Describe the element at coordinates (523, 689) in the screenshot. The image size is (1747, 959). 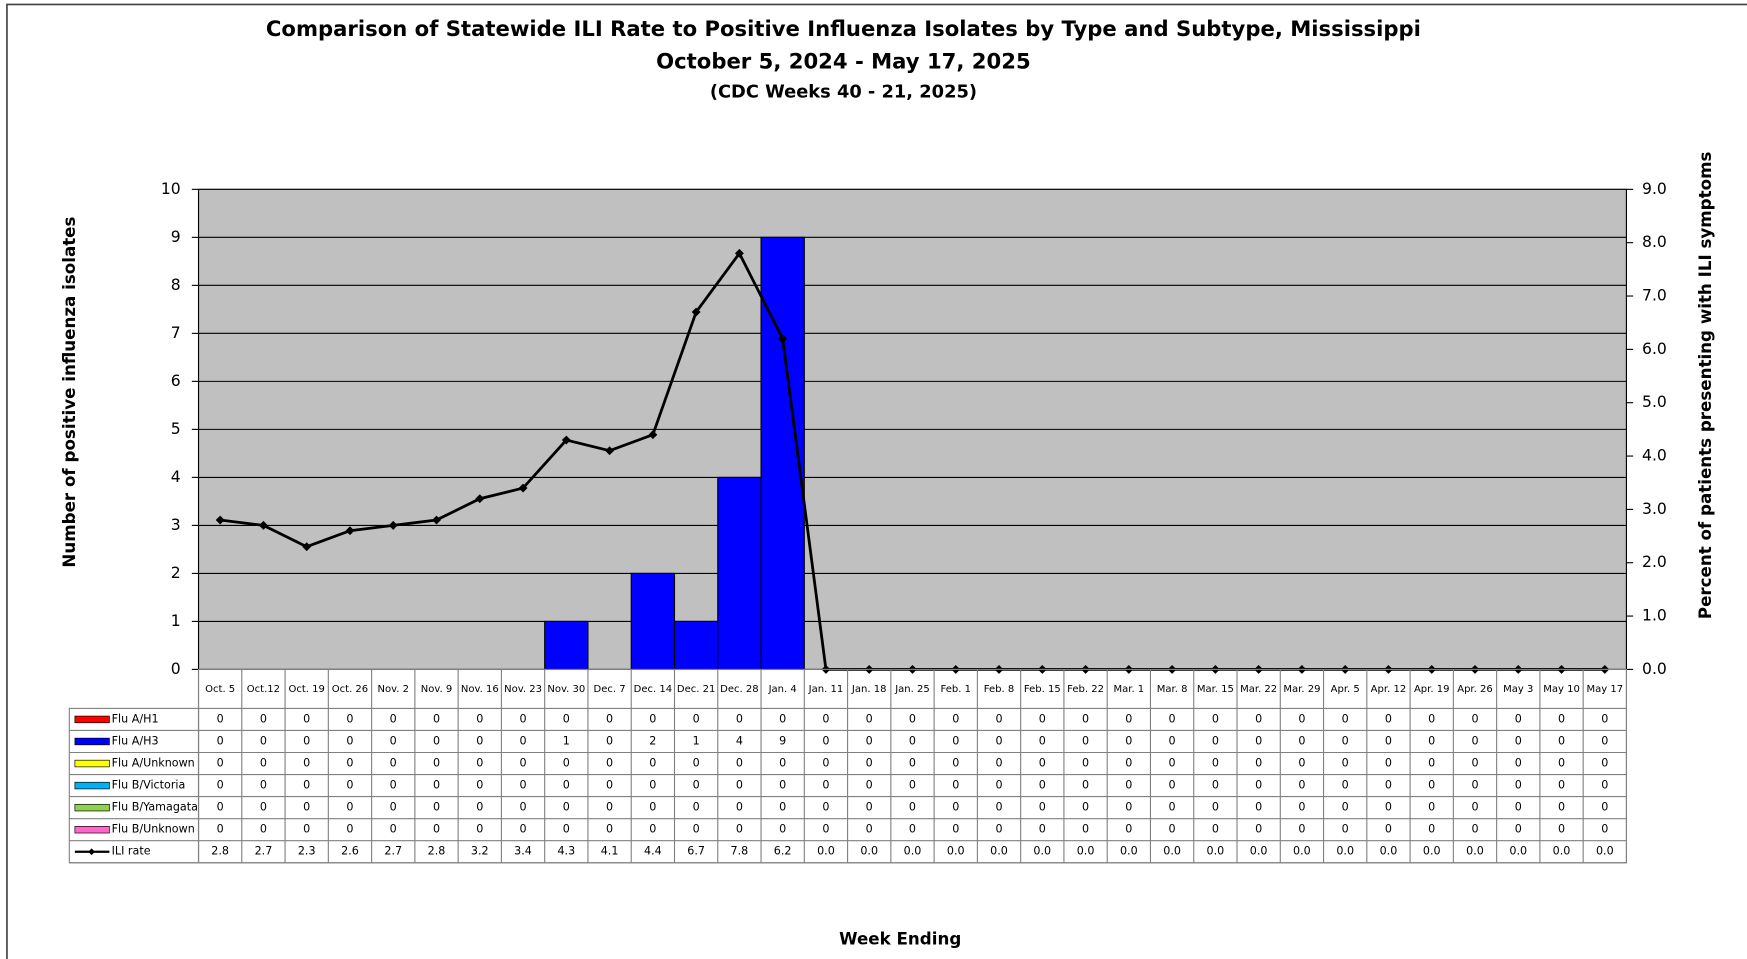
I see `x-tick-label: Nov. 23` at that location.